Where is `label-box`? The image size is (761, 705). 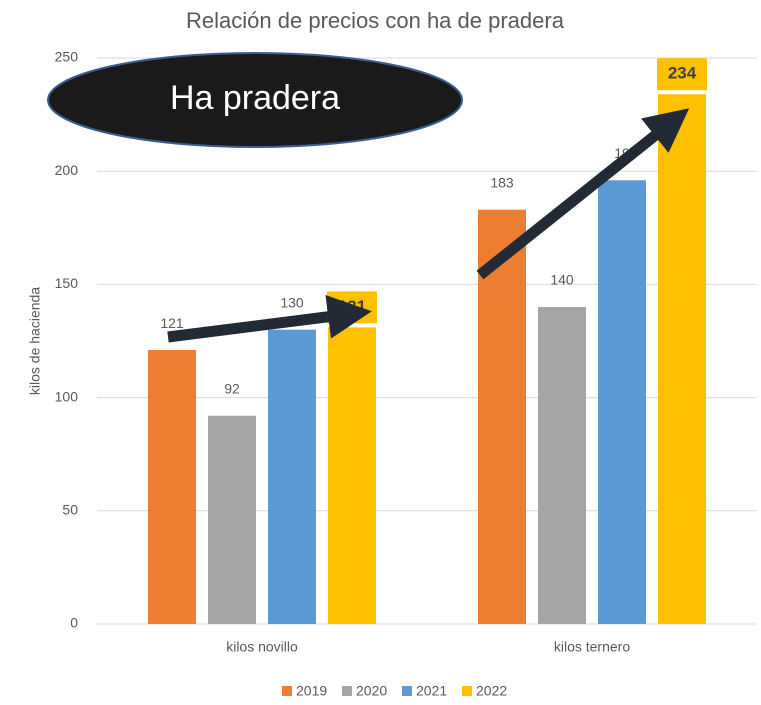 label-box is located at coordinates (682, 74).